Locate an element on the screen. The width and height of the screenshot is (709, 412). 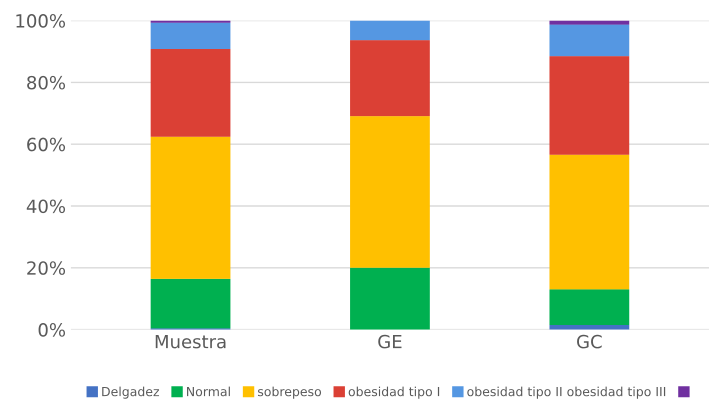
y-tick-label: 20% is located at coordinates (46, 268).